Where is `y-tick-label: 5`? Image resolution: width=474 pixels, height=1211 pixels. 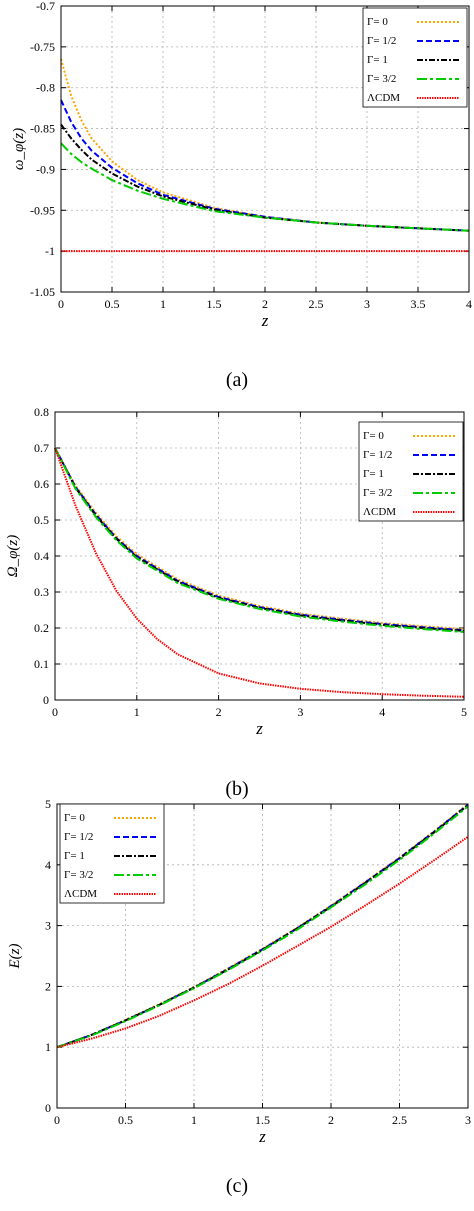
y-tick-label: 5 is located at coordinates (48, 804).